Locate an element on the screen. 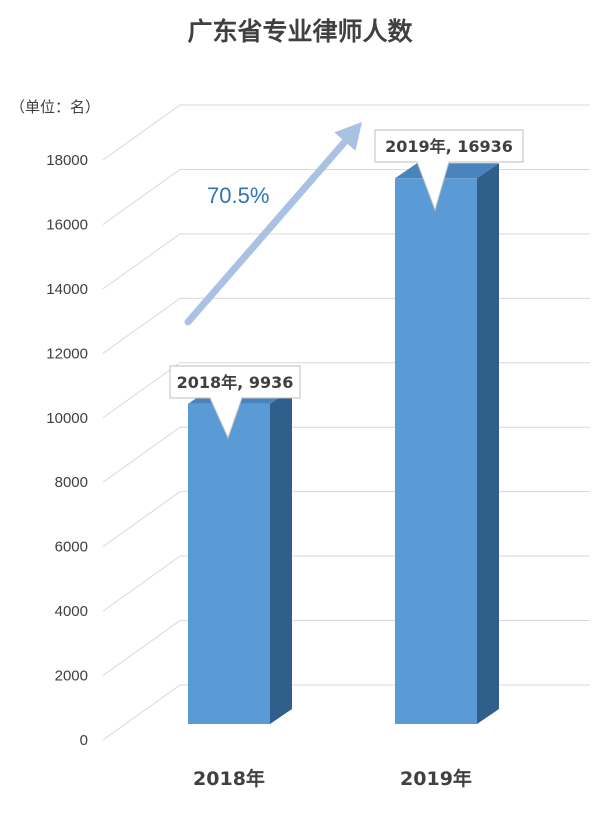  data-label-text: 2018年, 9936 is located at coordinates (235, 382).